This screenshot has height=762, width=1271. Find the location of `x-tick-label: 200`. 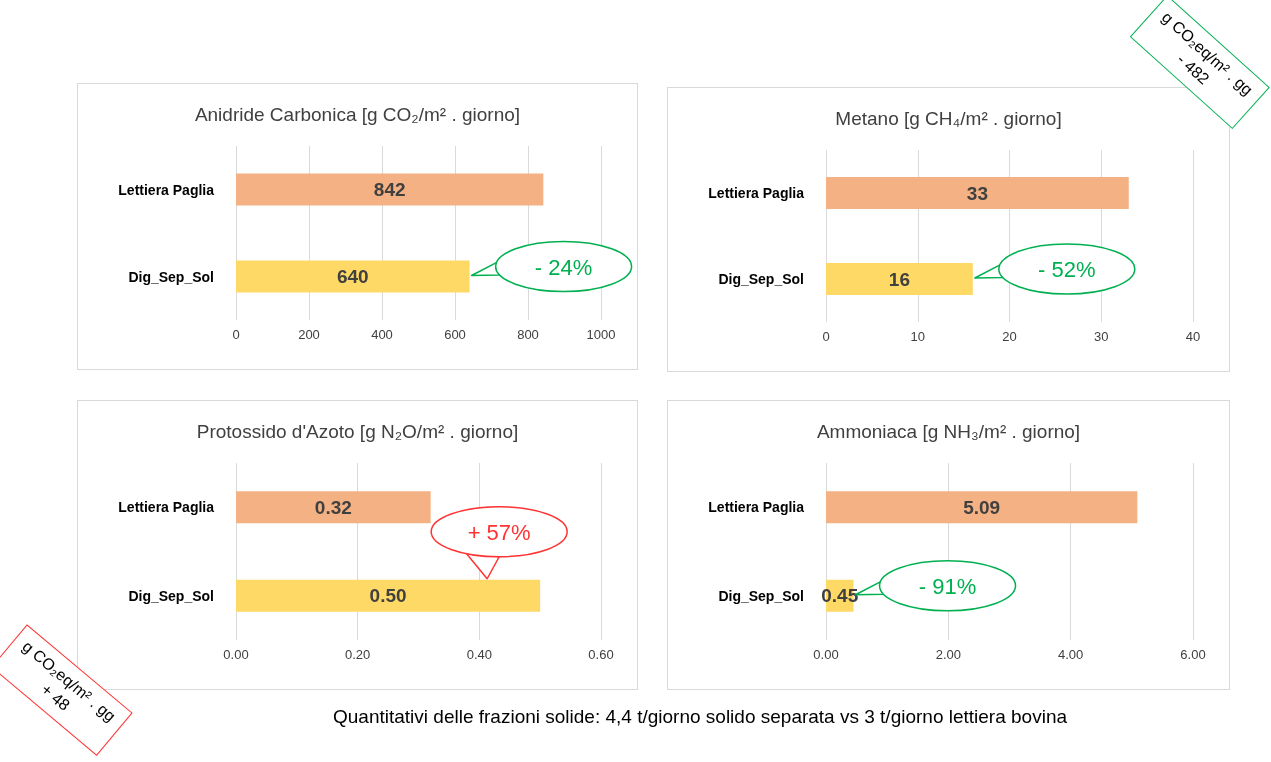

x-tick-label: 200 is located at coordinates (309, 334).